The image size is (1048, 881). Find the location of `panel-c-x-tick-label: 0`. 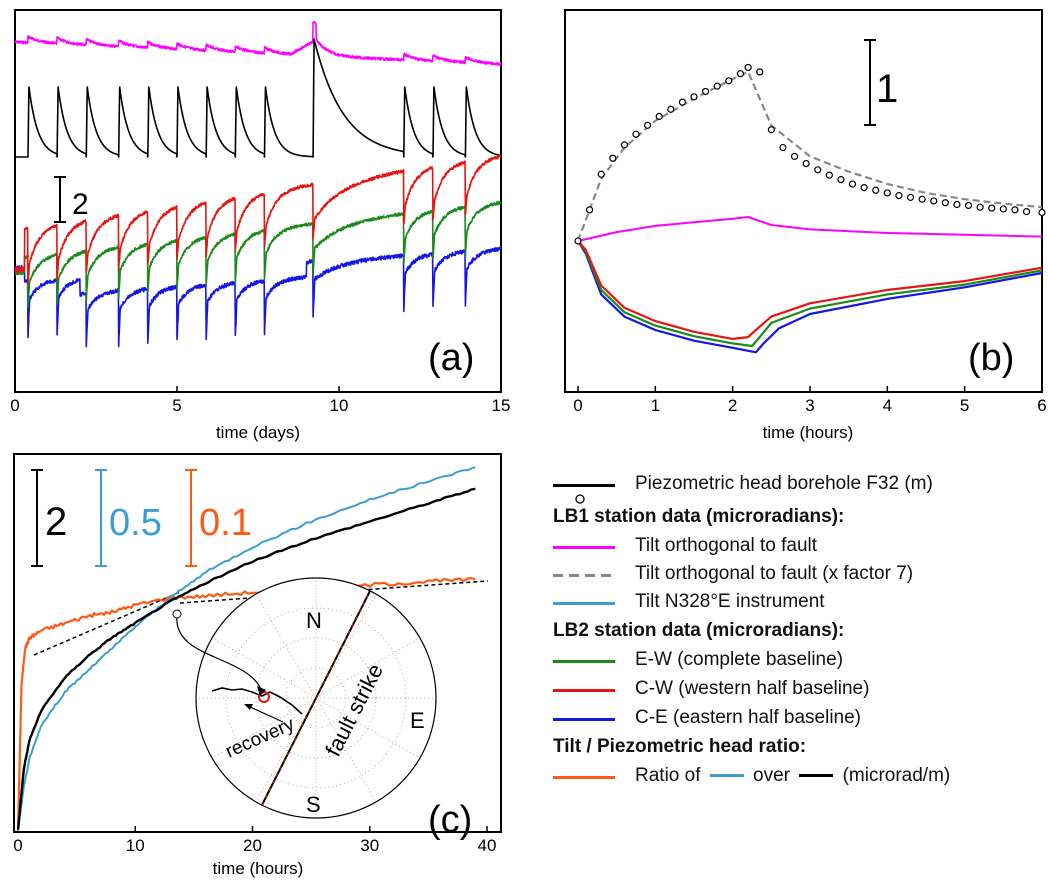

panel-c-x-tick-label: 0 is located at coordinates (17, 845).